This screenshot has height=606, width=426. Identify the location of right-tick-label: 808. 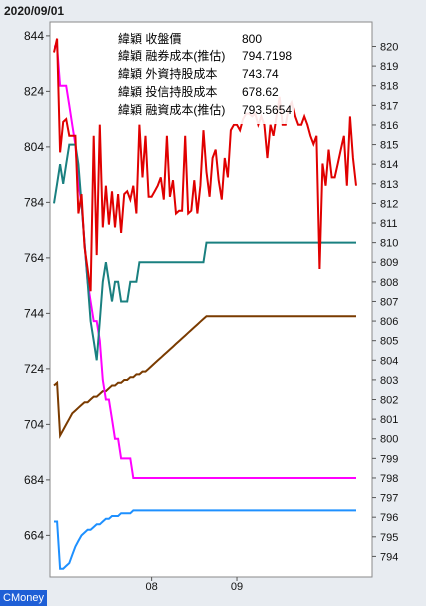
(389, 283).